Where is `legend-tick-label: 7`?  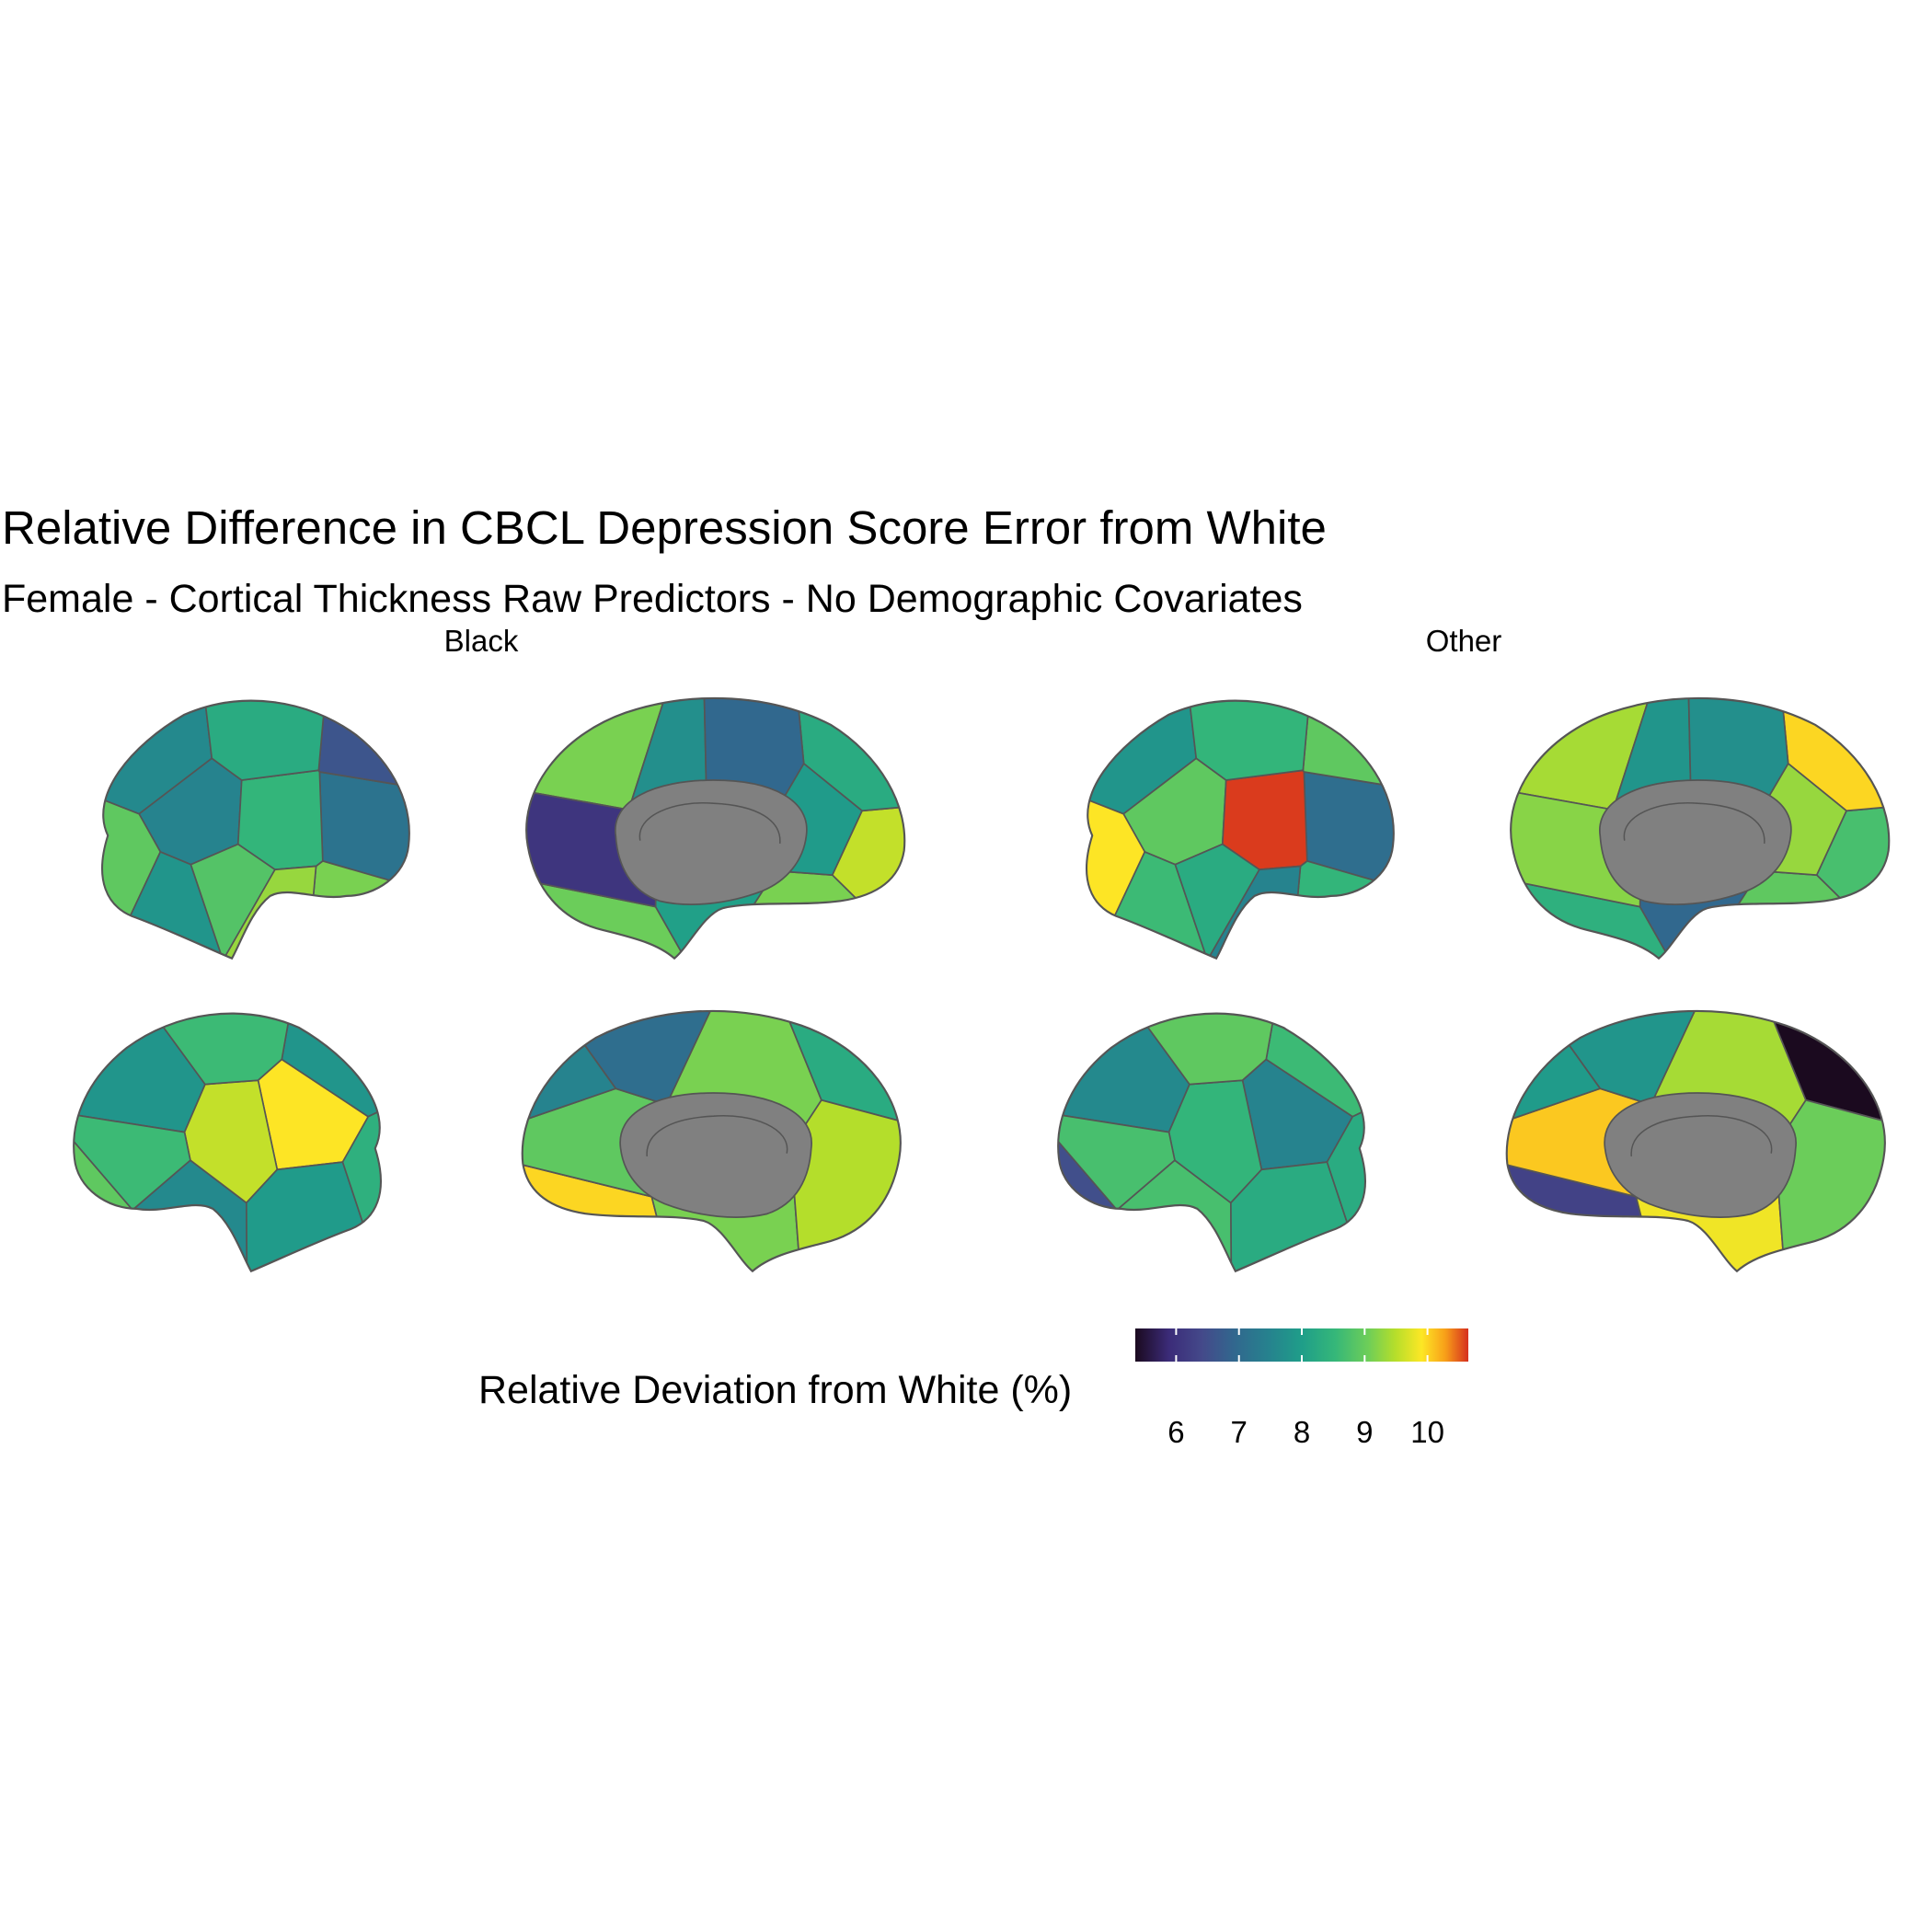 legend-tick-label: 7 is located at coordinates (1239, 1432).